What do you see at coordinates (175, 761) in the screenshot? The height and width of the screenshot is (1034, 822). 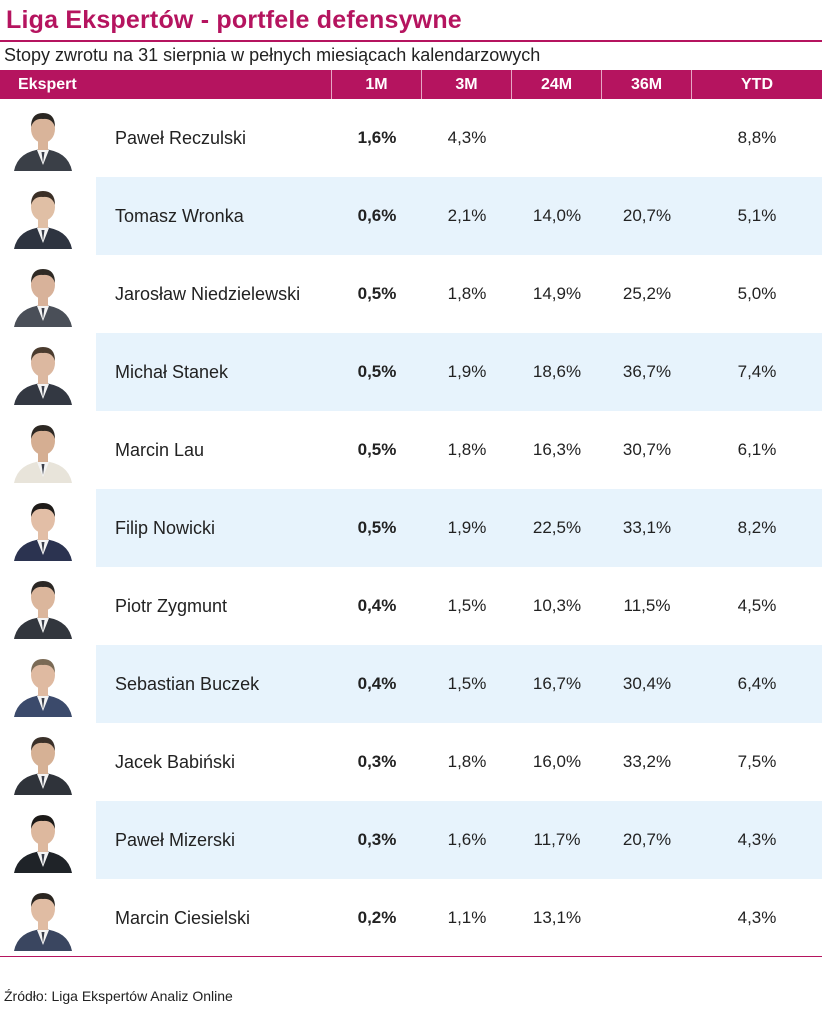 I see `expert-name: Jacek Babiński` at bounding box center [175, 761].